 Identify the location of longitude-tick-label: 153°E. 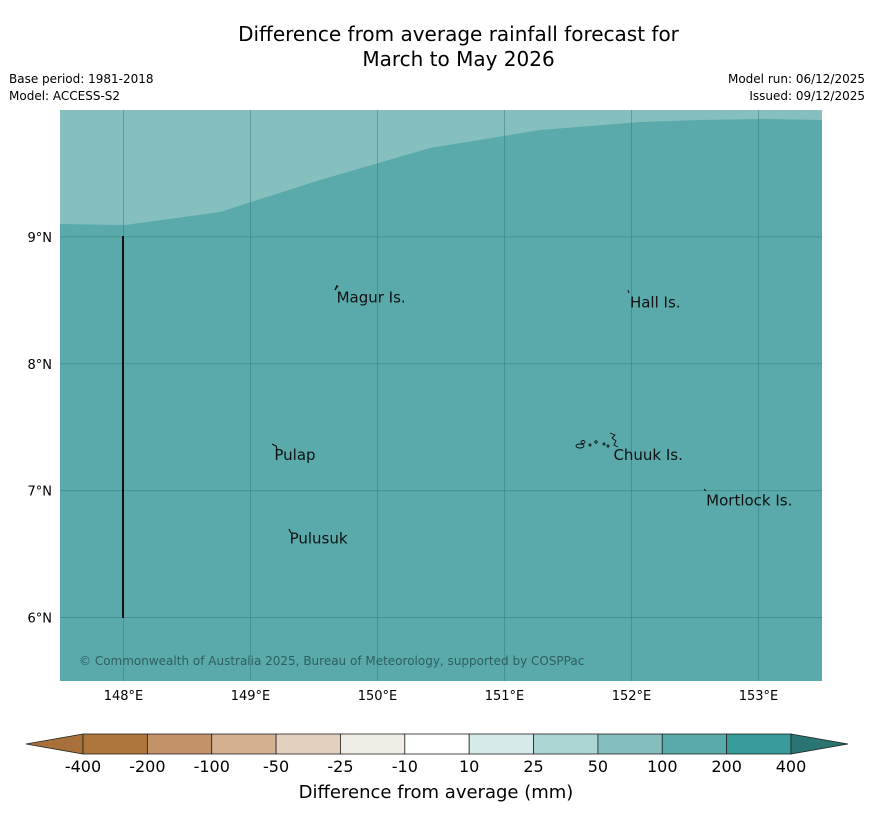
(759, 696).